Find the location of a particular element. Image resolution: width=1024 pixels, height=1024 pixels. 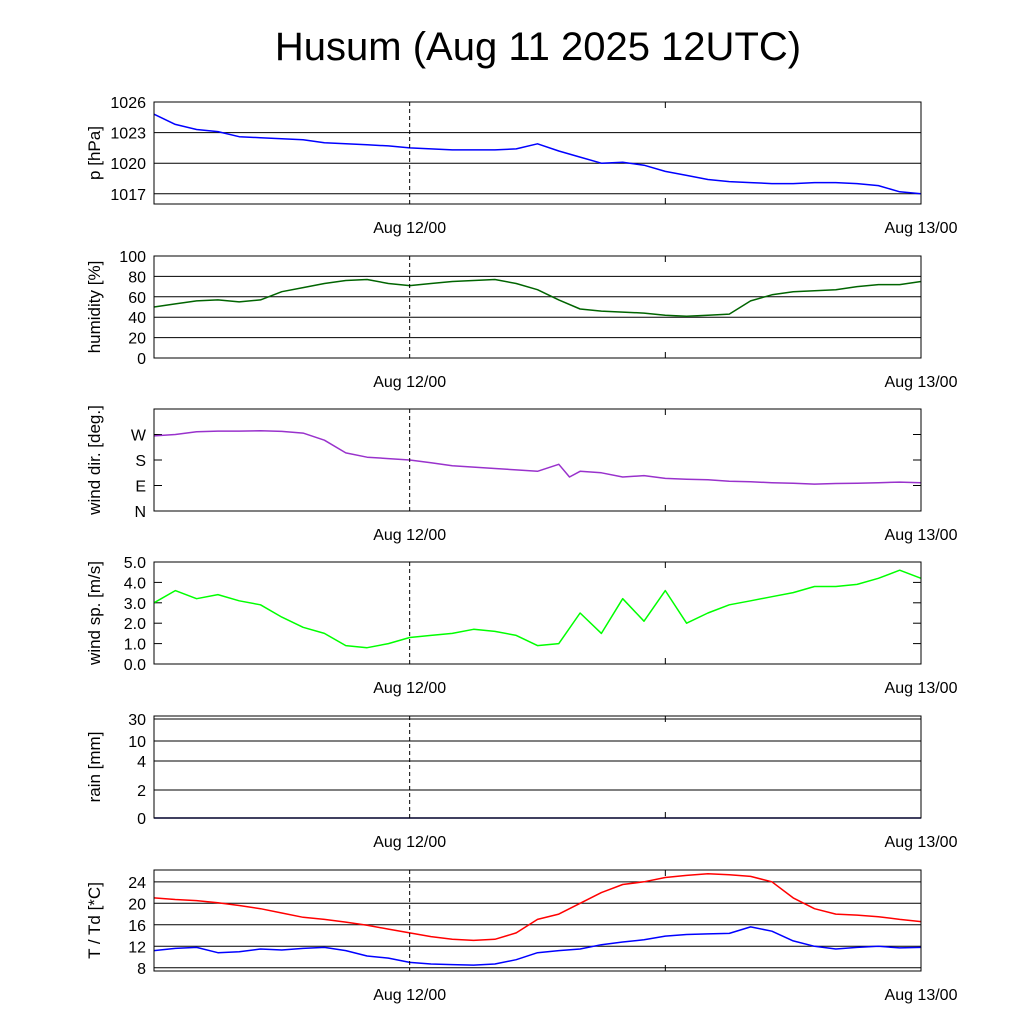

panel-rain: 30 10 4 2 0 rain [mm] Aug 12/00 Aug 13/00 is located at coordinates (521, 781).